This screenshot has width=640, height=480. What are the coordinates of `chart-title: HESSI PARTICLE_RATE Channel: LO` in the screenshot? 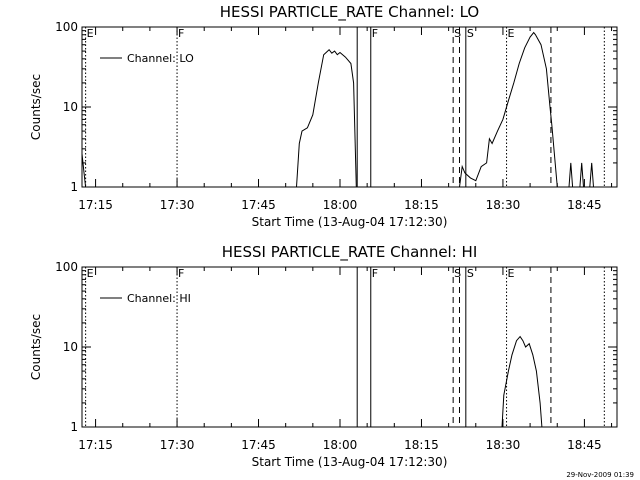 It's located at (349, 12).